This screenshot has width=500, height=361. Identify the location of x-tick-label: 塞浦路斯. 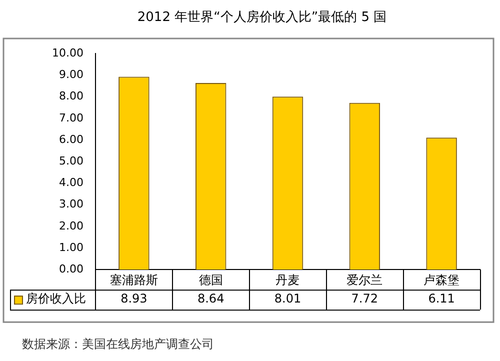
(134, 279).